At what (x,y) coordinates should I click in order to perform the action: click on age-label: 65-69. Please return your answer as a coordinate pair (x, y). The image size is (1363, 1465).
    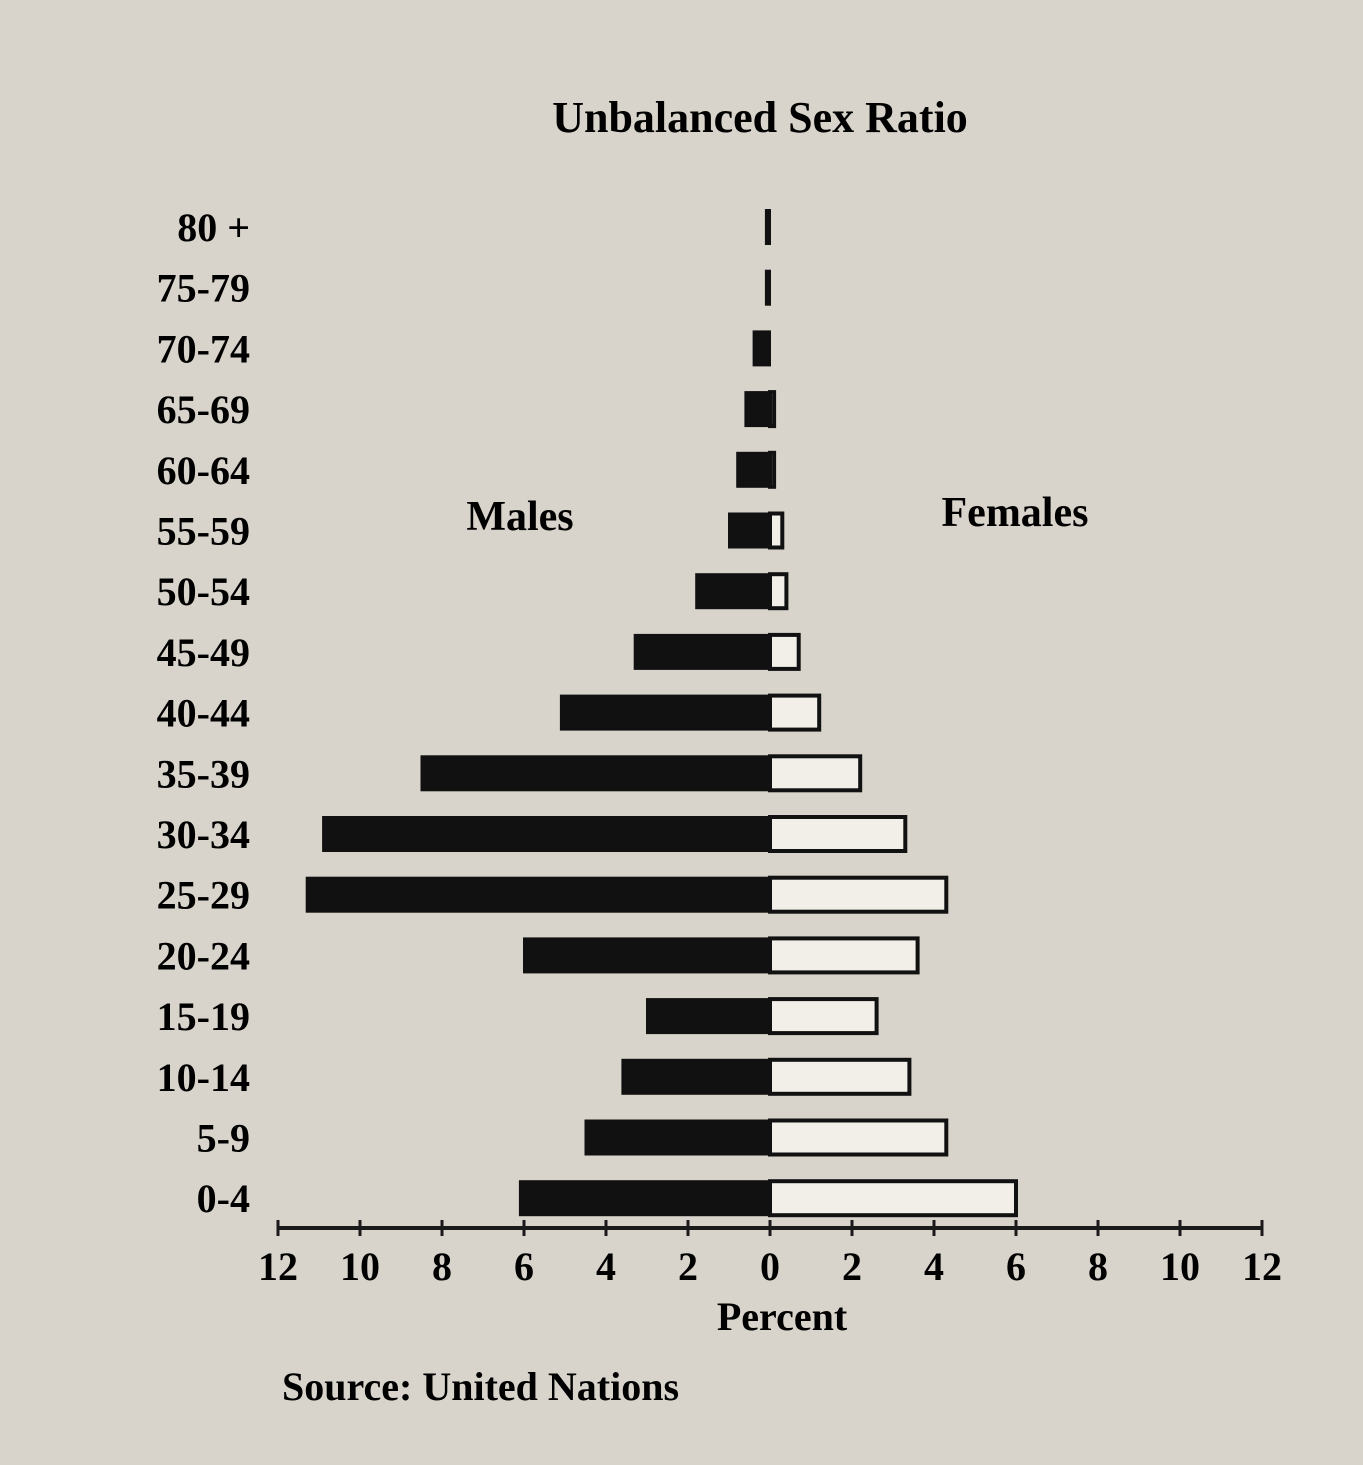
    Looking at the image, I should click on (203, 409).